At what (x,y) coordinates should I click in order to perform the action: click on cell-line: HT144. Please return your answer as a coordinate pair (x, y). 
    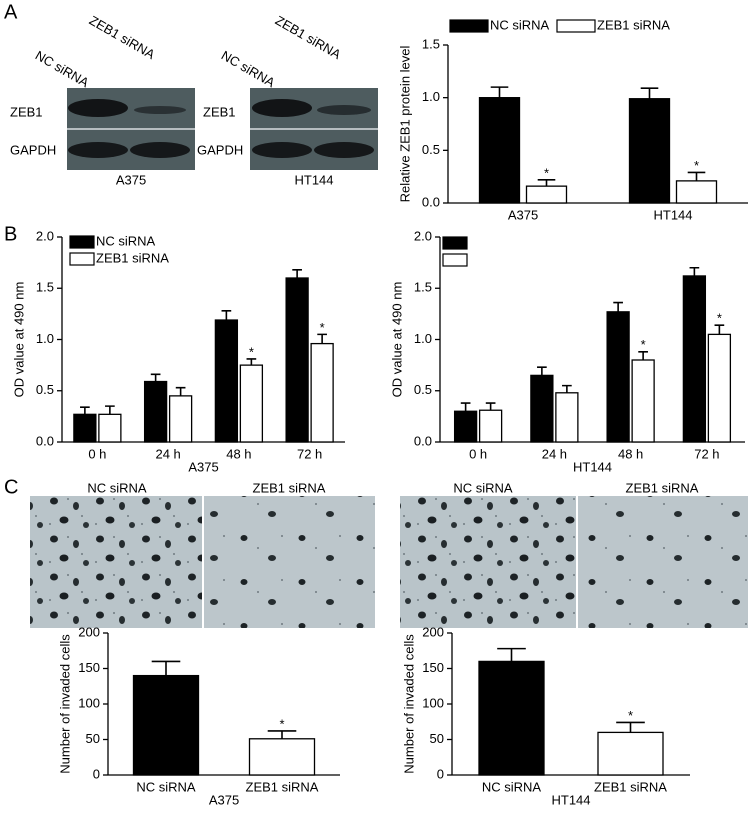
    Looking at the image, I should click on (313, 179).